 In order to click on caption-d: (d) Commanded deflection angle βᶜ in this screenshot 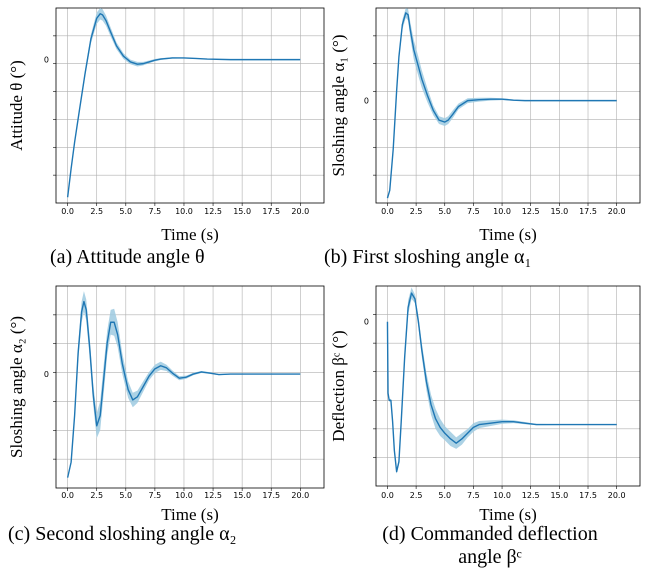, I will do `click(490, 546)`.